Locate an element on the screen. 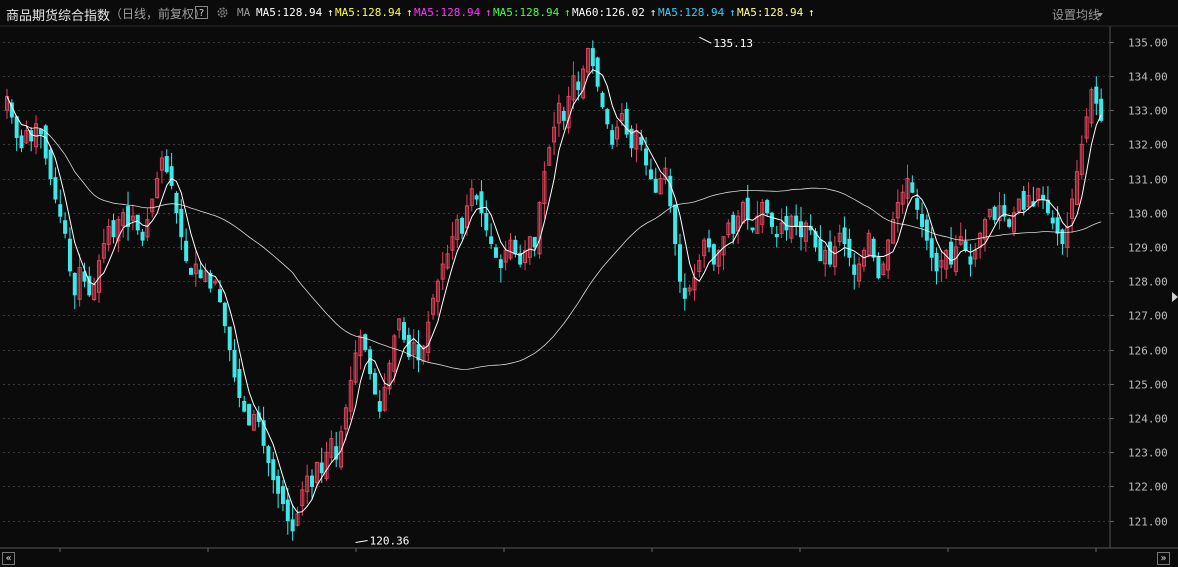 The width and height of the screenshot is (1178, 567). scroll-left-button: « is located at coordinates (8, 558).